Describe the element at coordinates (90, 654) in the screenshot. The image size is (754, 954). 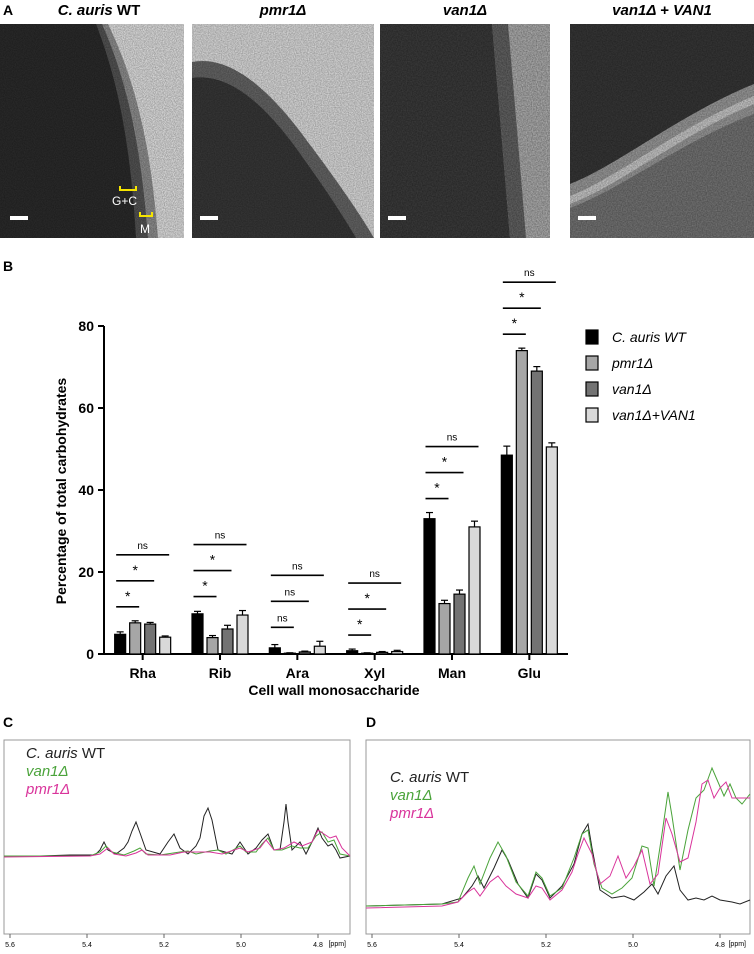
I see `y-tick-label: 0` at that location.